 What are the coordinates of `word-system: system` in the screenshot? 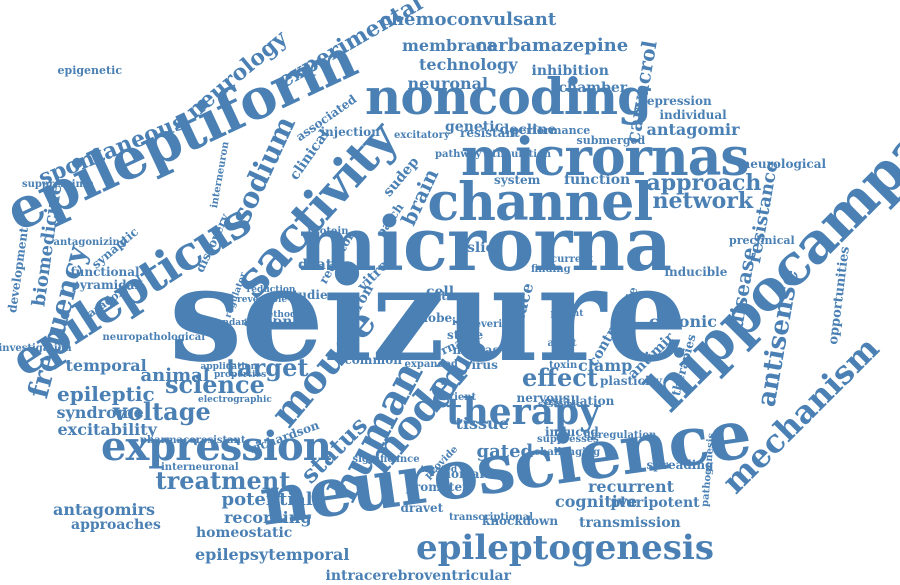 It's located at (517, 180).